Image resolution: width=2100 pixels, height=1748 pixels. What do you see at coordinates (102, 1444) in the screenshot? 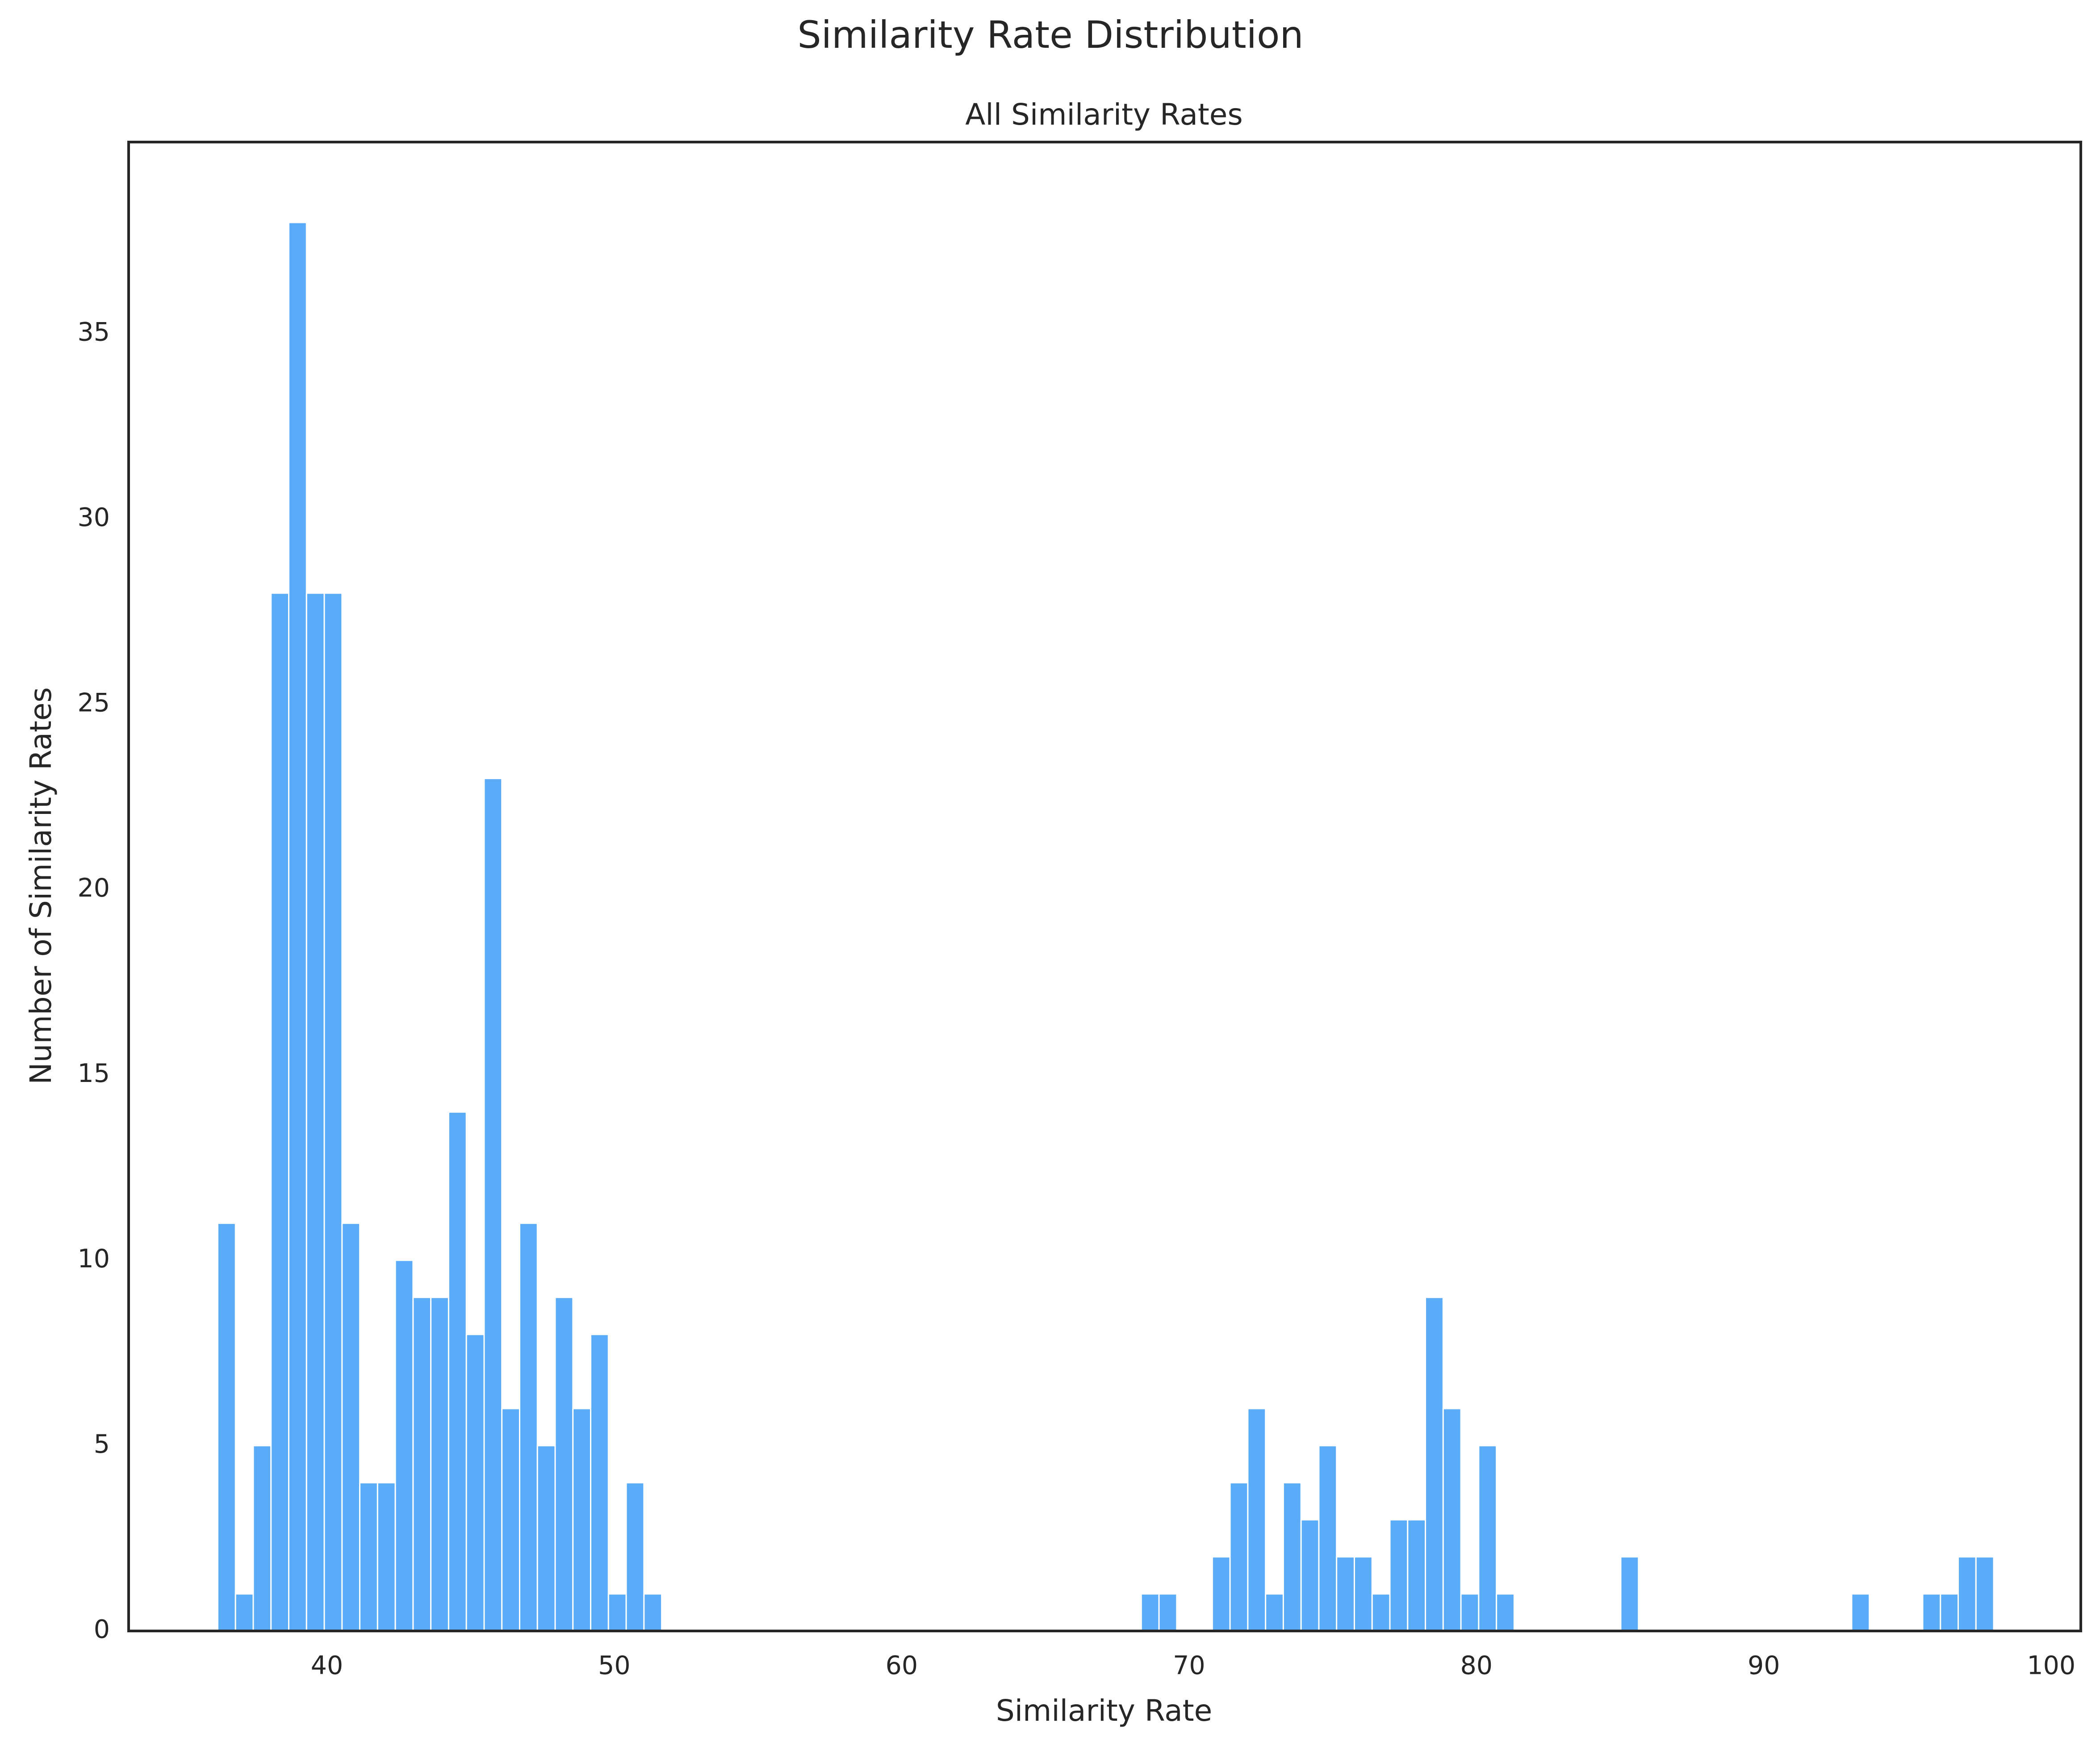
I see `y-tick-label: 5` at bounding box center [102, 1444].